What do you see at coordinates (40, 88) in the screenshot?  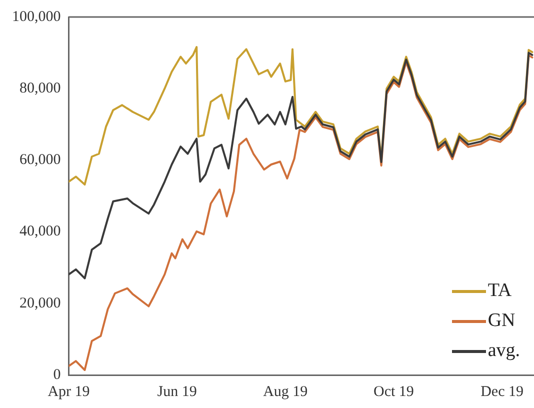 I see `y-tick-label: 80,000` at bounding box center [40, 88].